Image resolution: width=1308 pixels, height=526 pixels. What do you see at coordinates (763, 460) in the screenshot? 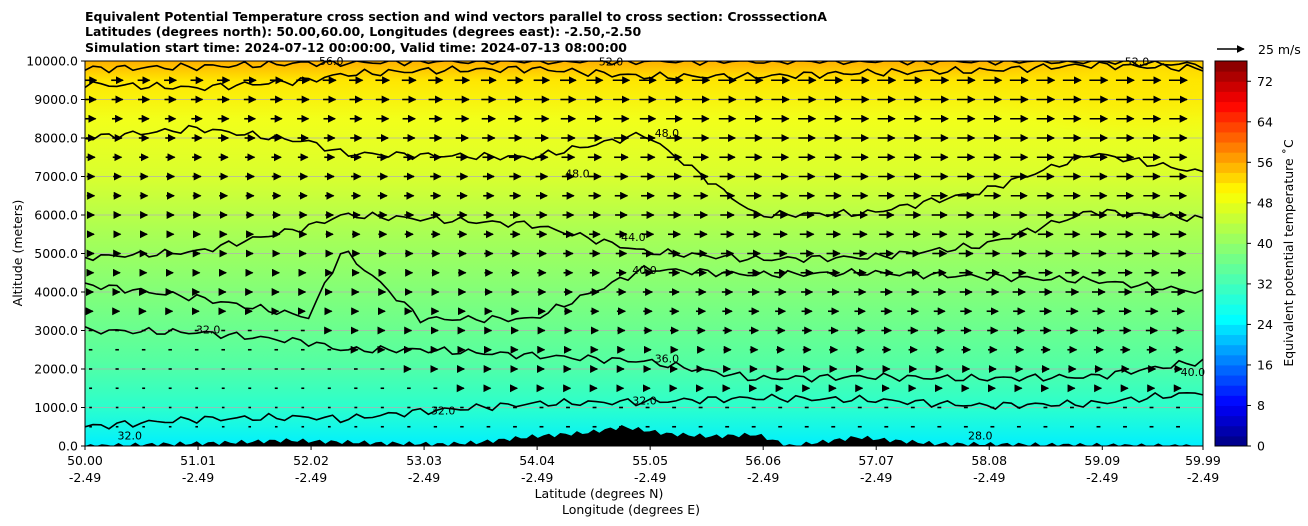
I see `x-tick-label-lat: 56.06` at bounding box center [763, 460].